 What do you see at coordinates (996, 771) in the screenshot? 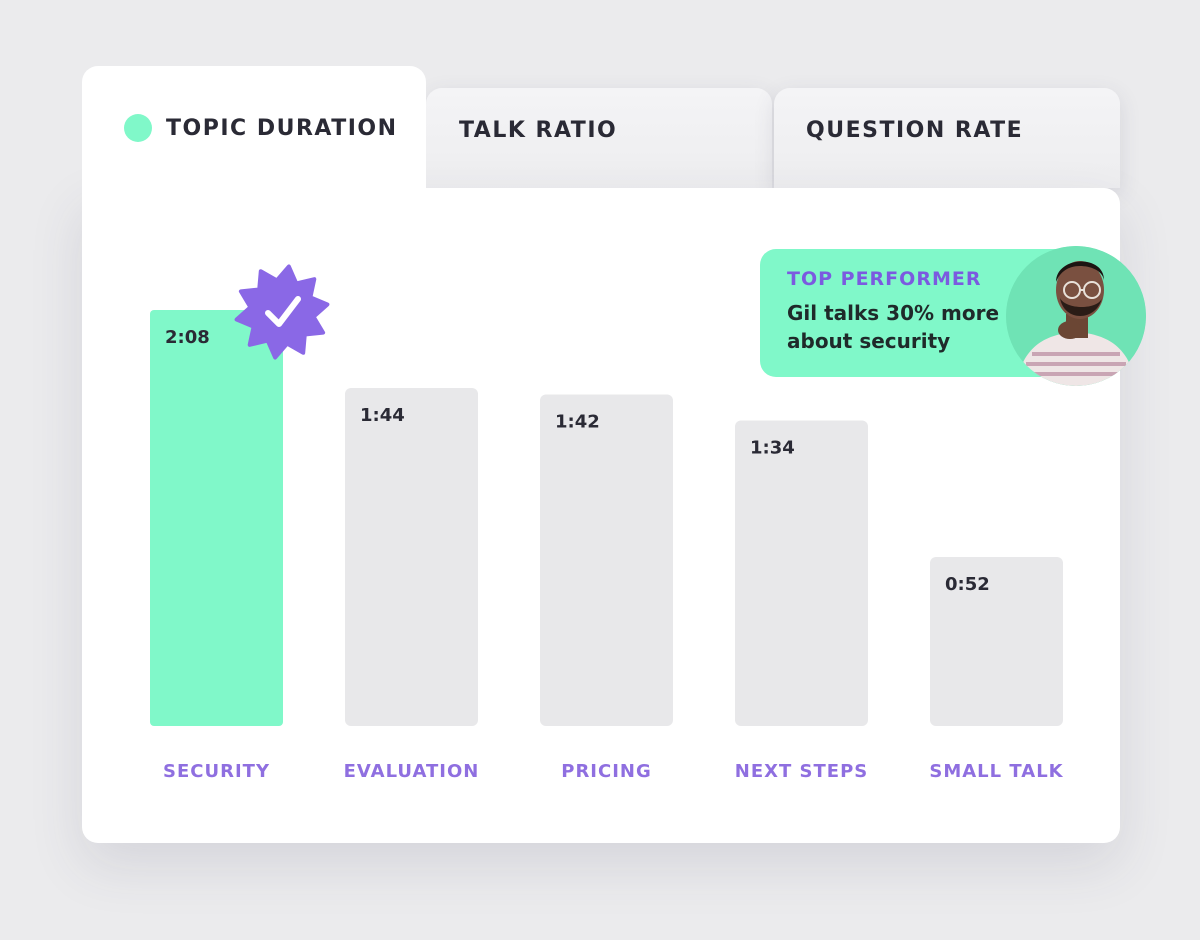
I see `category-label: SMALL TALK` at bounding box center [996, 771].